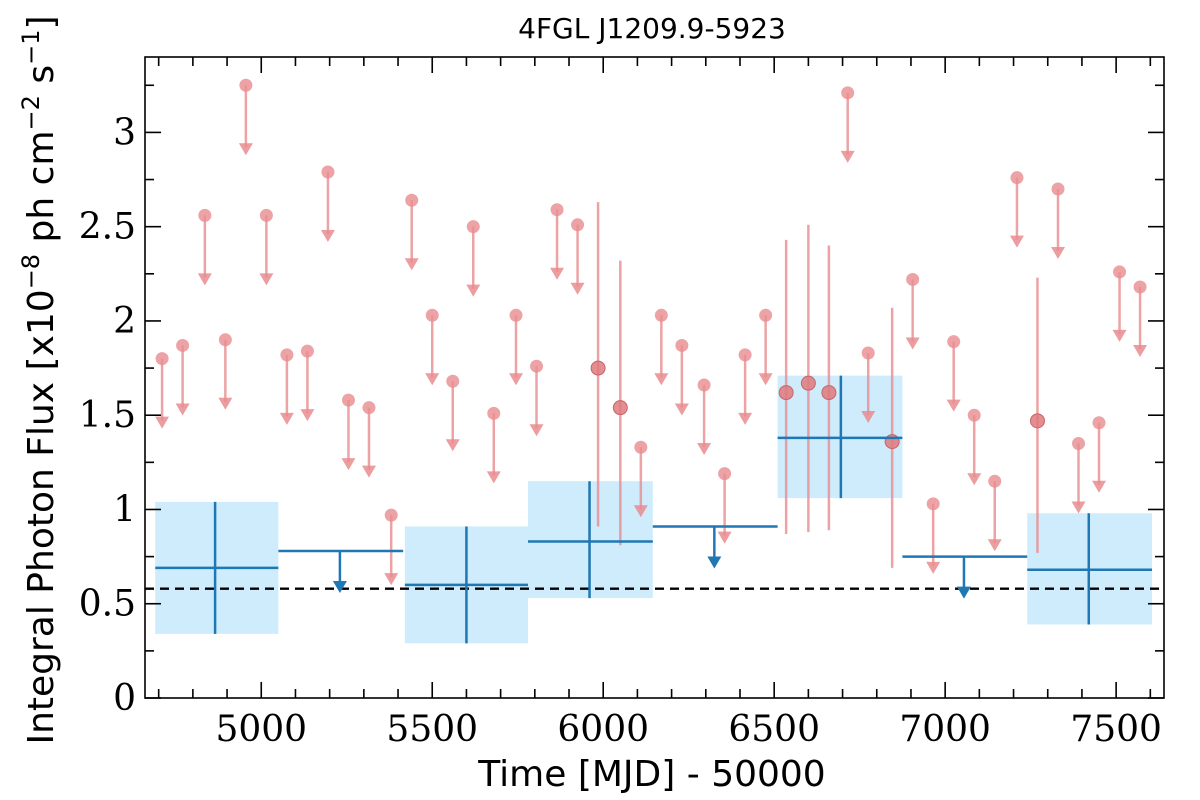 This screenshot has width=1200, height=800. I want to click on y-axis-label-mid2: s, so click(41, 80).